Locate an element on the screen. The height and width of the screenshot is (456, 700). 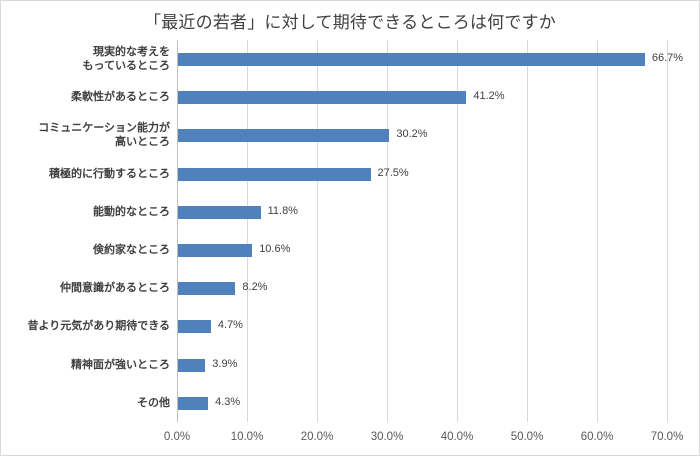
category-label: 現実的な考えを もっているところ is located at coordinates (126, 59).